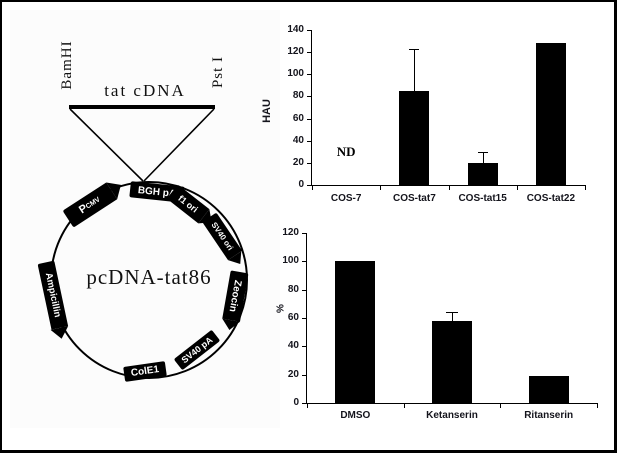  I want to click on category-label: COS-7, so click(346, 198).